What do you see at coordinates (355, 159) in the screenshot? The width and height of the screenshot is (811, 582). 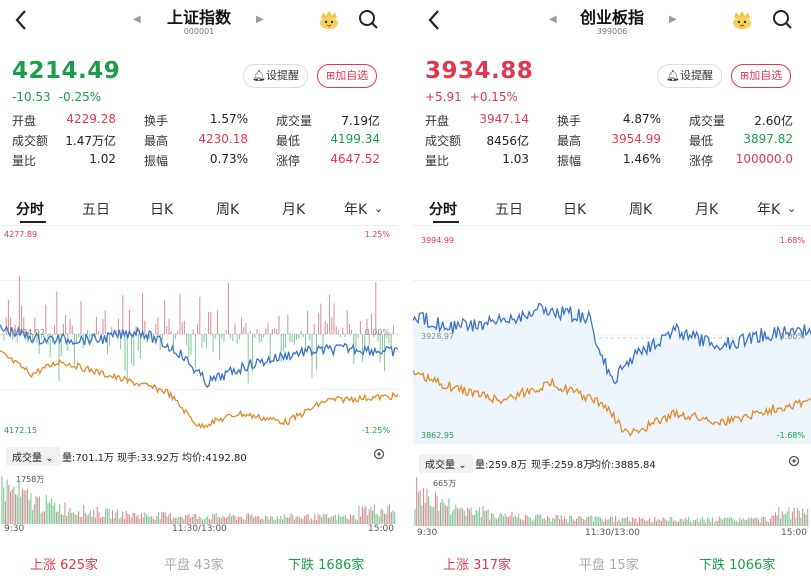 I see `stat-value: 4647.52` at bounding box center [355, 159].